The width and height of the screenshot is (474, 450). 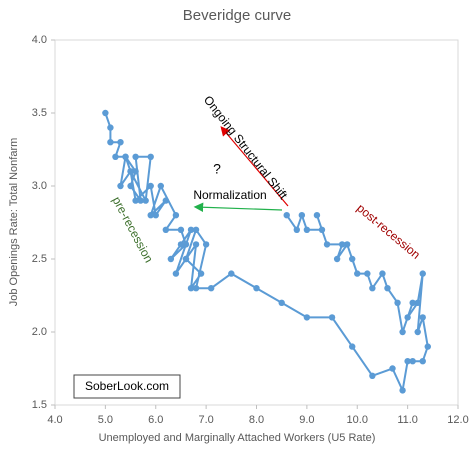 What do you see at coordinates (357, 420) in the screenshot?
I see `x-tick-label: 10.0` at bounding box center [357, 420].